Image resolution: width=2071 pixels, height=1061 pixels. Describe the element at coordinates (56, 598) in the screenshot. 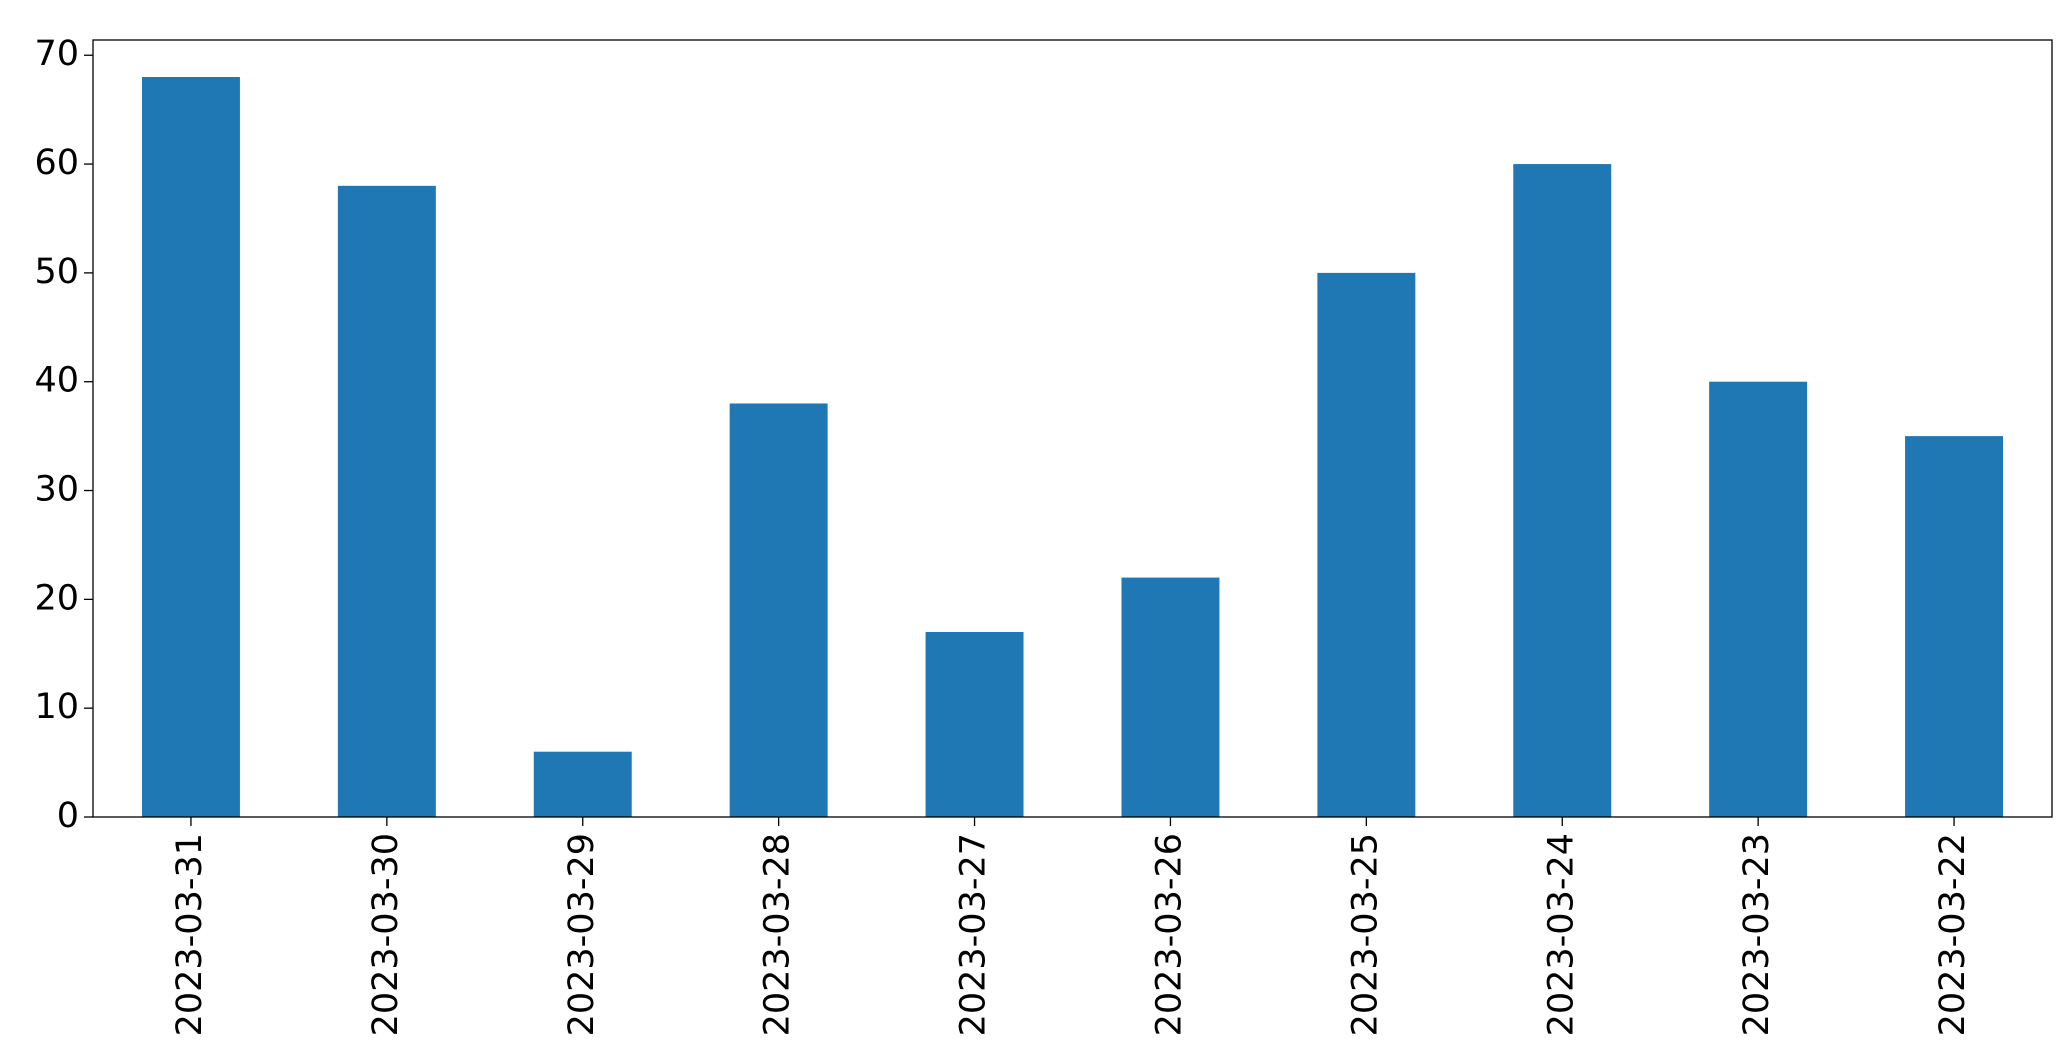

I see `y-tick-label: 20` at that location.